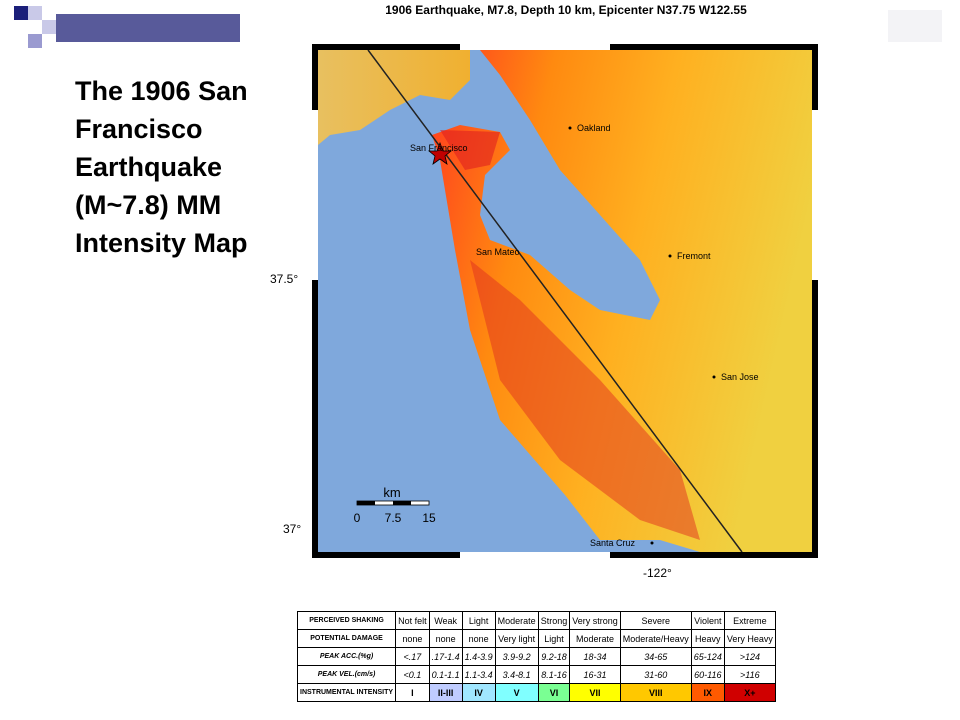 This screenshot has width=960, height=720. Describe the element at coordinates (554, 656) in the screenshot. I see `legend-cell: 9.2-18` at that location.